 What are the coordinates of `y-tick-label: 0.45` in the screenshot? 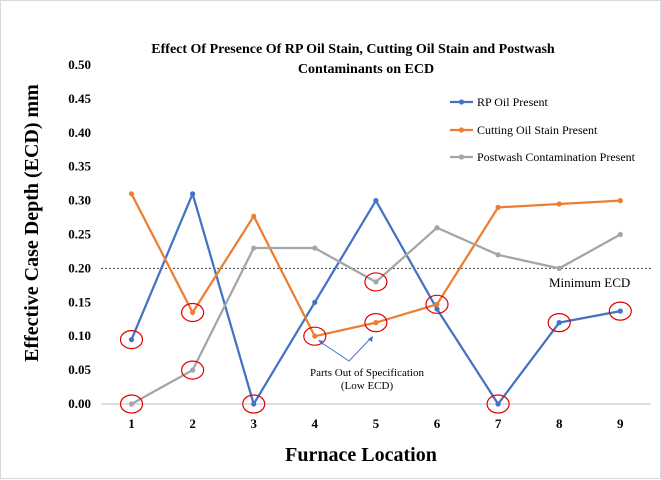 It's located at (79, 98).